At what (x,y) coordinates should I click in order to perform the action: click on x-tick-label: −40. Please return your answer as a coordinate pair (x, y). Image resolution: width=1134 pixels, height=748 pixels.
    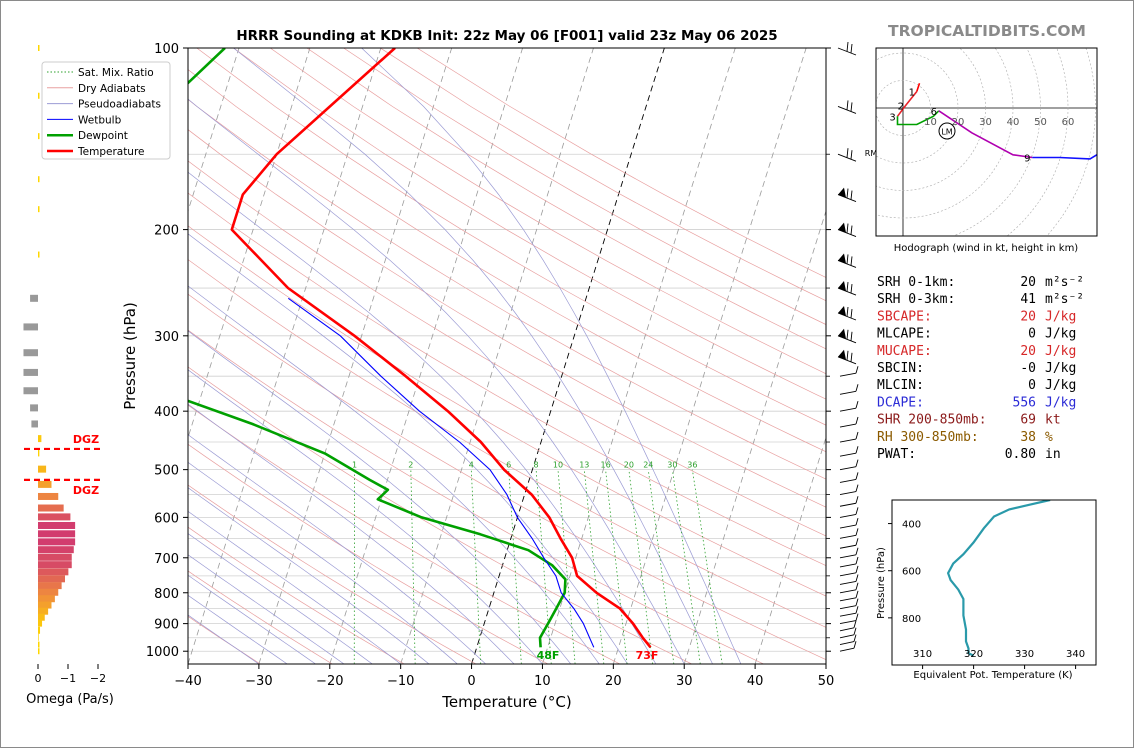
    Looking at the image, I should click on (187, 681).